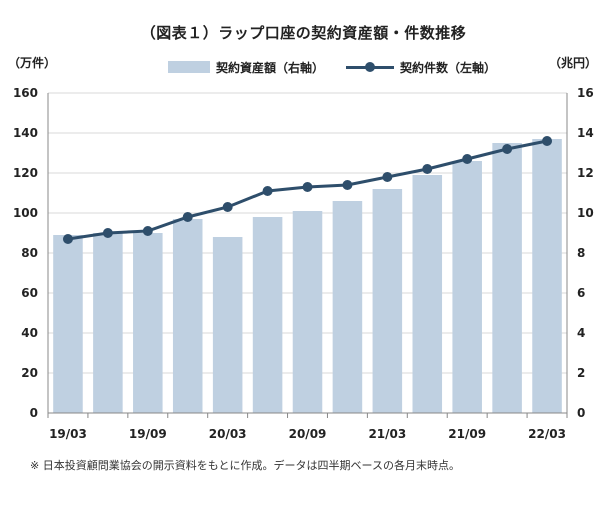 This screenshot has width=607, height=513. What do you see at coordinates (585, 213) in the screenshot?
I see `right-tick-label: 10` at bounding box center [585, 213].